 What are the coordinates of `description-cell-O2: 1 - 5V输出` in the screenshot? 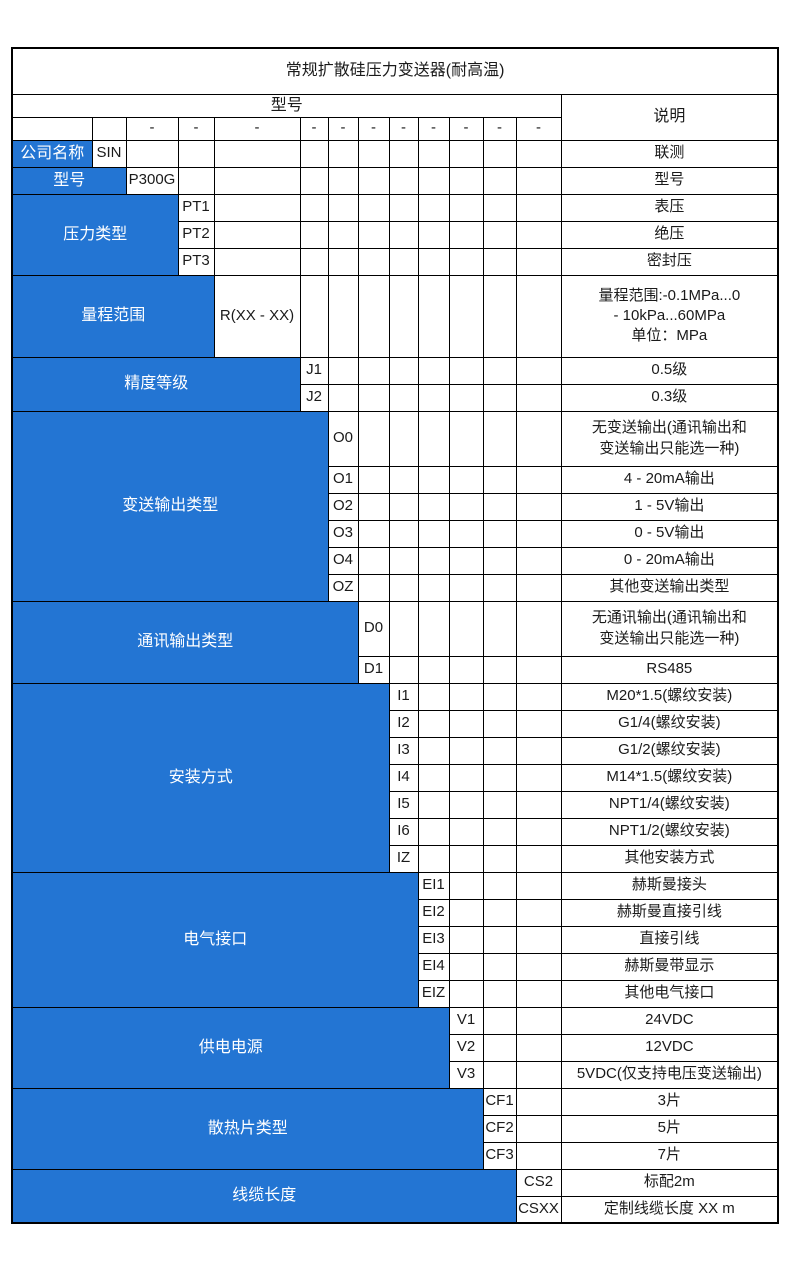 It's located at (669, 506).